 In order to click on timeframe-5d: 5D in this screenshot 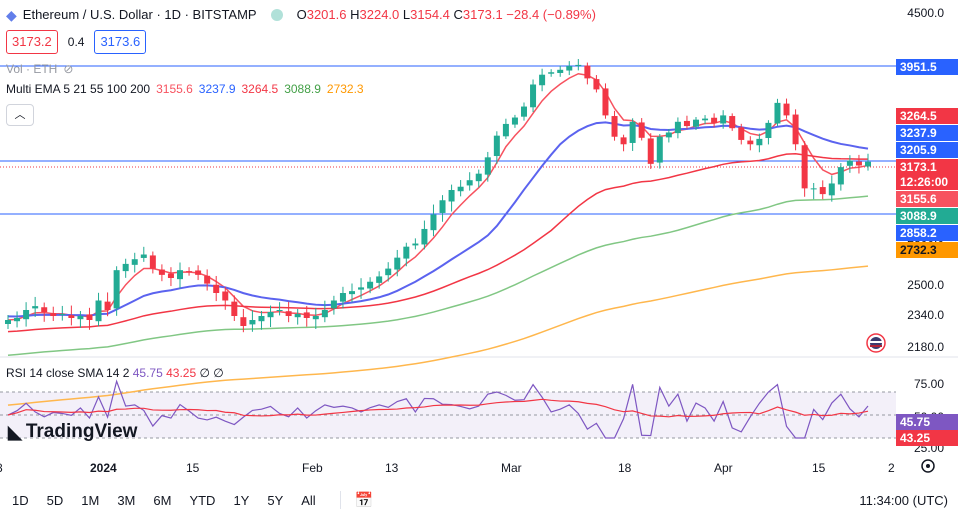, I will do `click(55, 500)`.